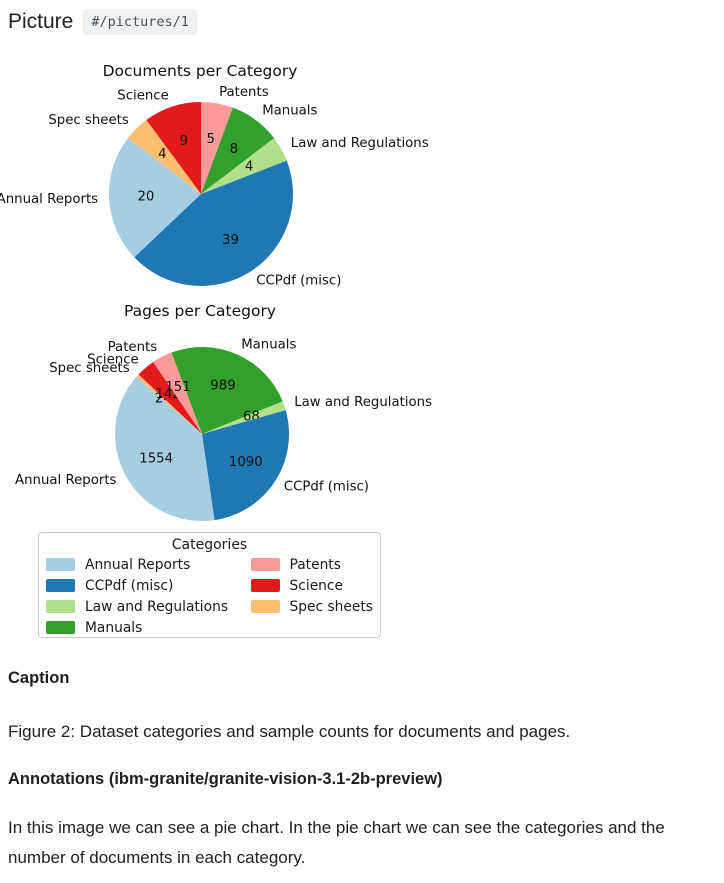 This screenshot has width=724, height=883. Describe the element at coordinates (177, 387) in the screenshot. I see `pie-value-patents: 151` at that location.